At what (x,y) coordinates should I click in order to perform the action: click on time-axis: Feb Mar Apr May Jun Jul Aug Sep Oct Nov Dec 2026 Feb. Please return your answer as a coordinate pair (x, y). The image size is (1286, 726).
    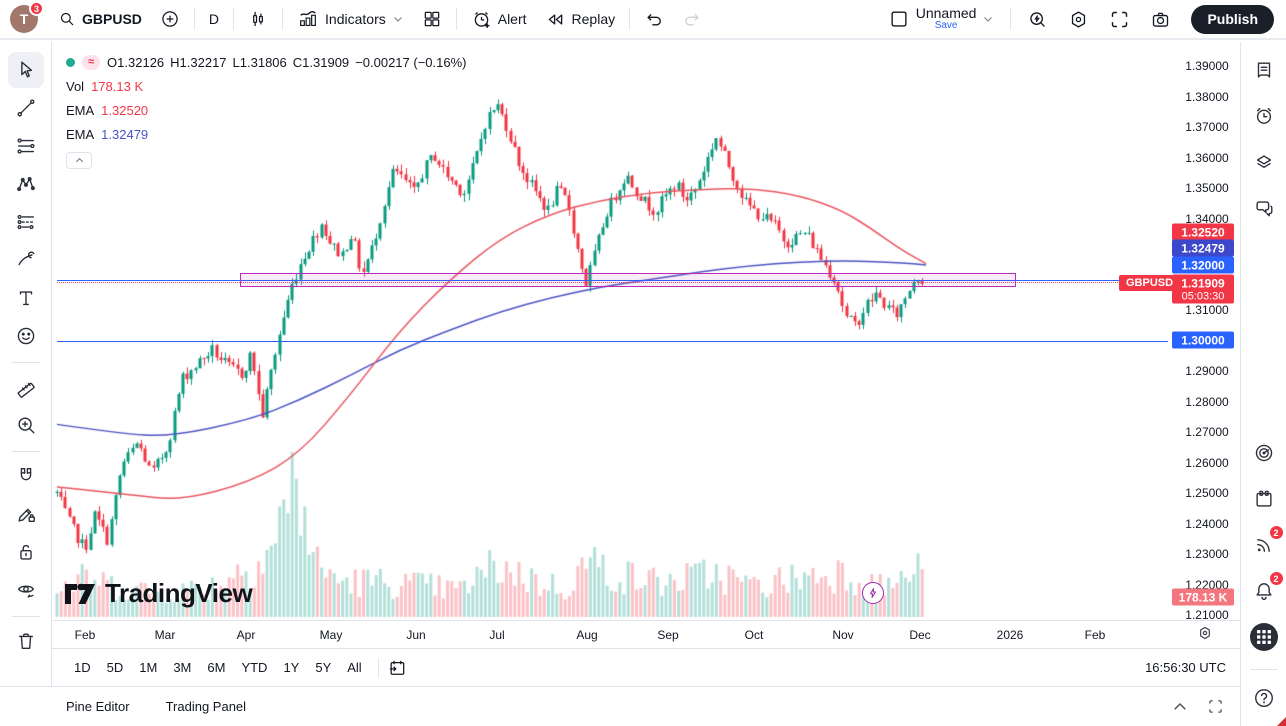
    Looking at the image, I should click on (646, 634).